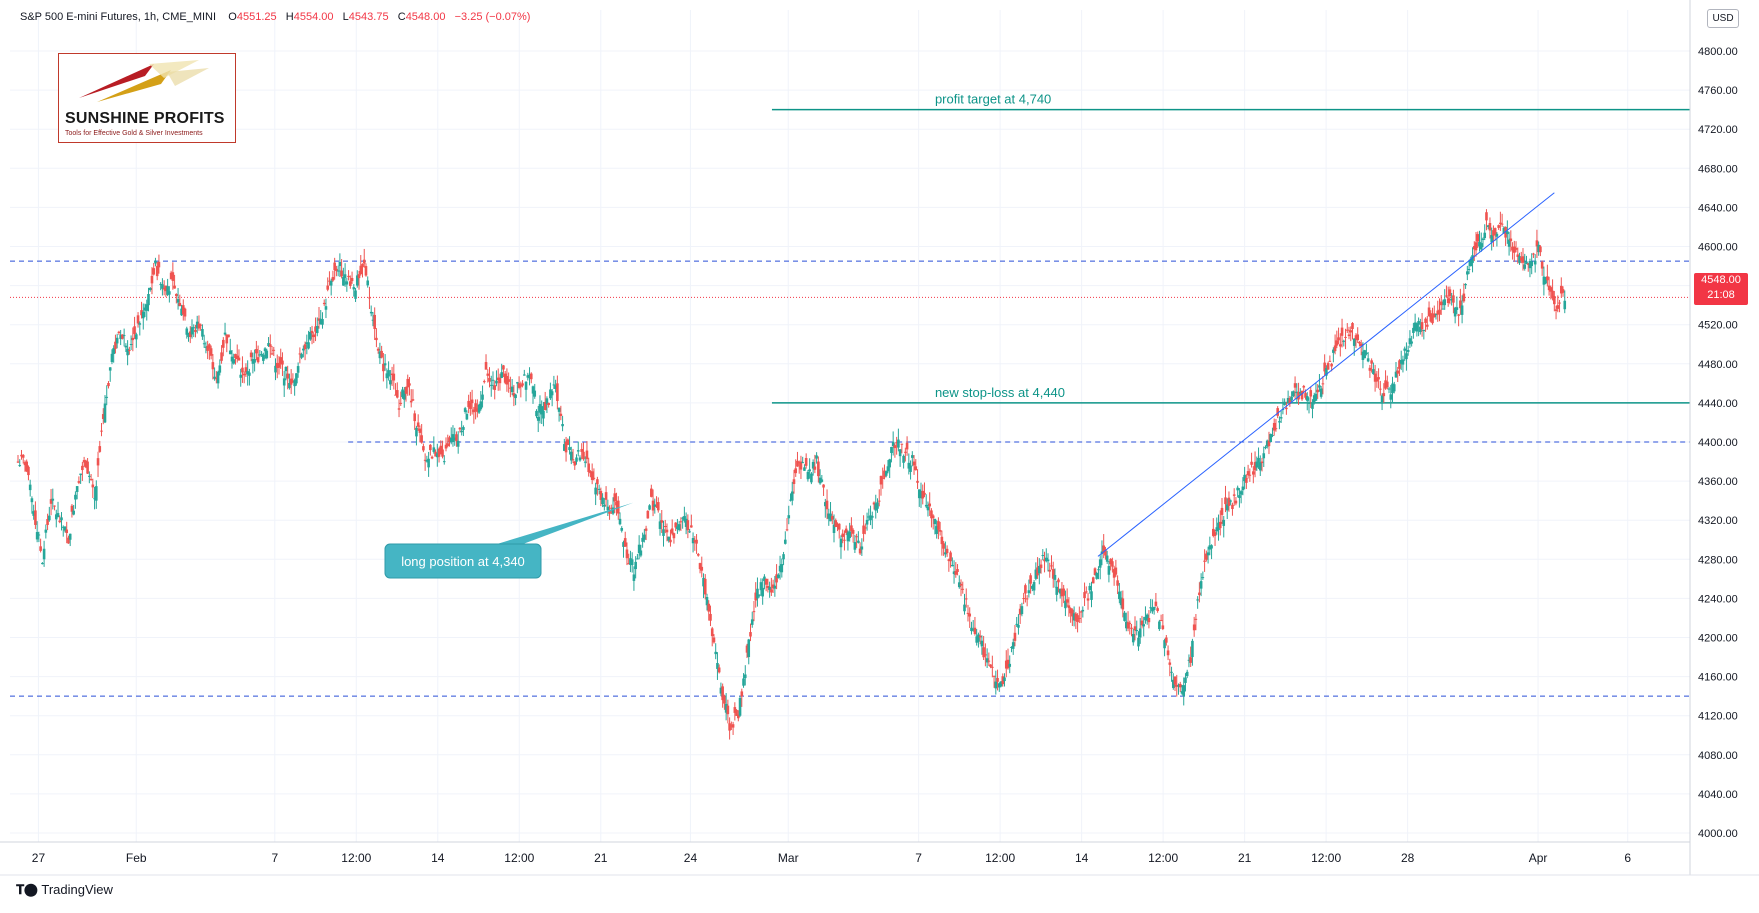 Image resolution: width=1759 pixels, height=913 pixels. What do you see at coordinates (509, 540) in the screenshot?
I see `long-position-callout: long position at 4,340` at bounding box center [509, 540].